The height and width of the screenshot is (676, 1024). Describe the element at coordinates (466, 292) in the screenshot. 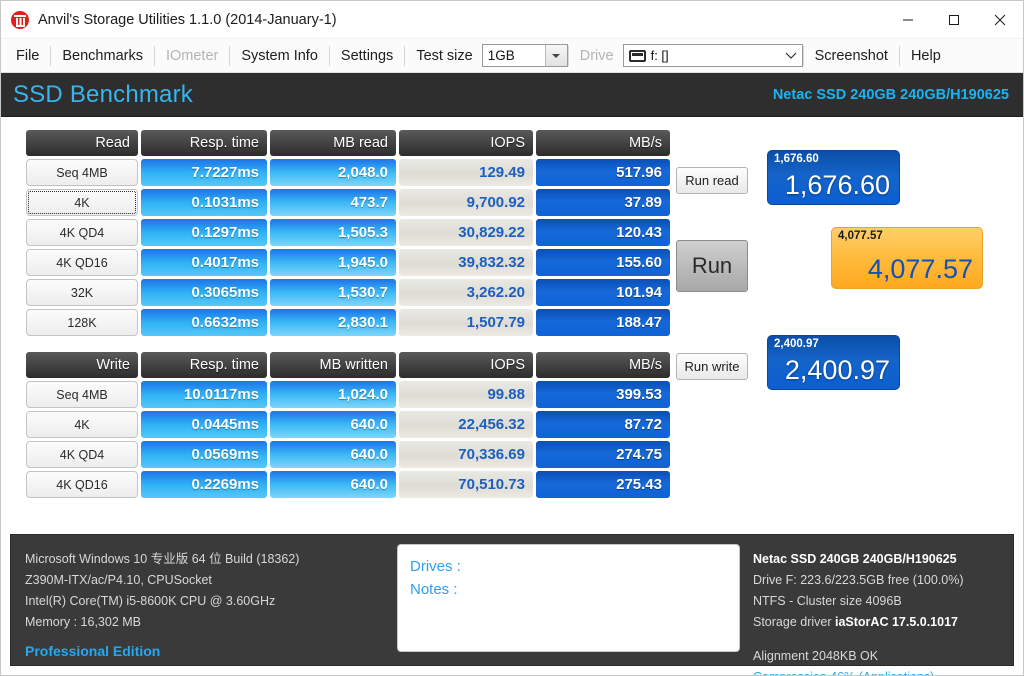

I see `cell-iops: 3,262.20` at that location.